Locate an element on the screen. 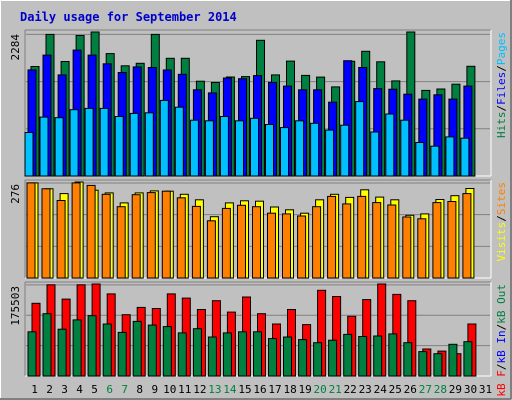  panel-legend: kB F/kB In/kB Out is located at coordinates (501, 340).